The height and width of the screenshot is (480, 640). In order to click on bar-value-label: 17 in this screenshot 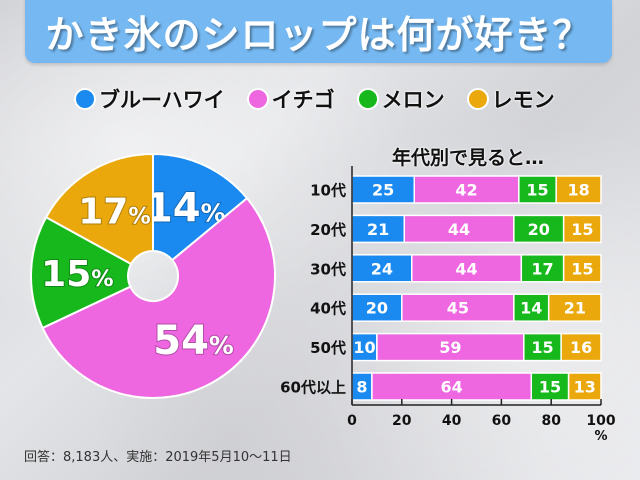, I will do `click(542, 268)`.